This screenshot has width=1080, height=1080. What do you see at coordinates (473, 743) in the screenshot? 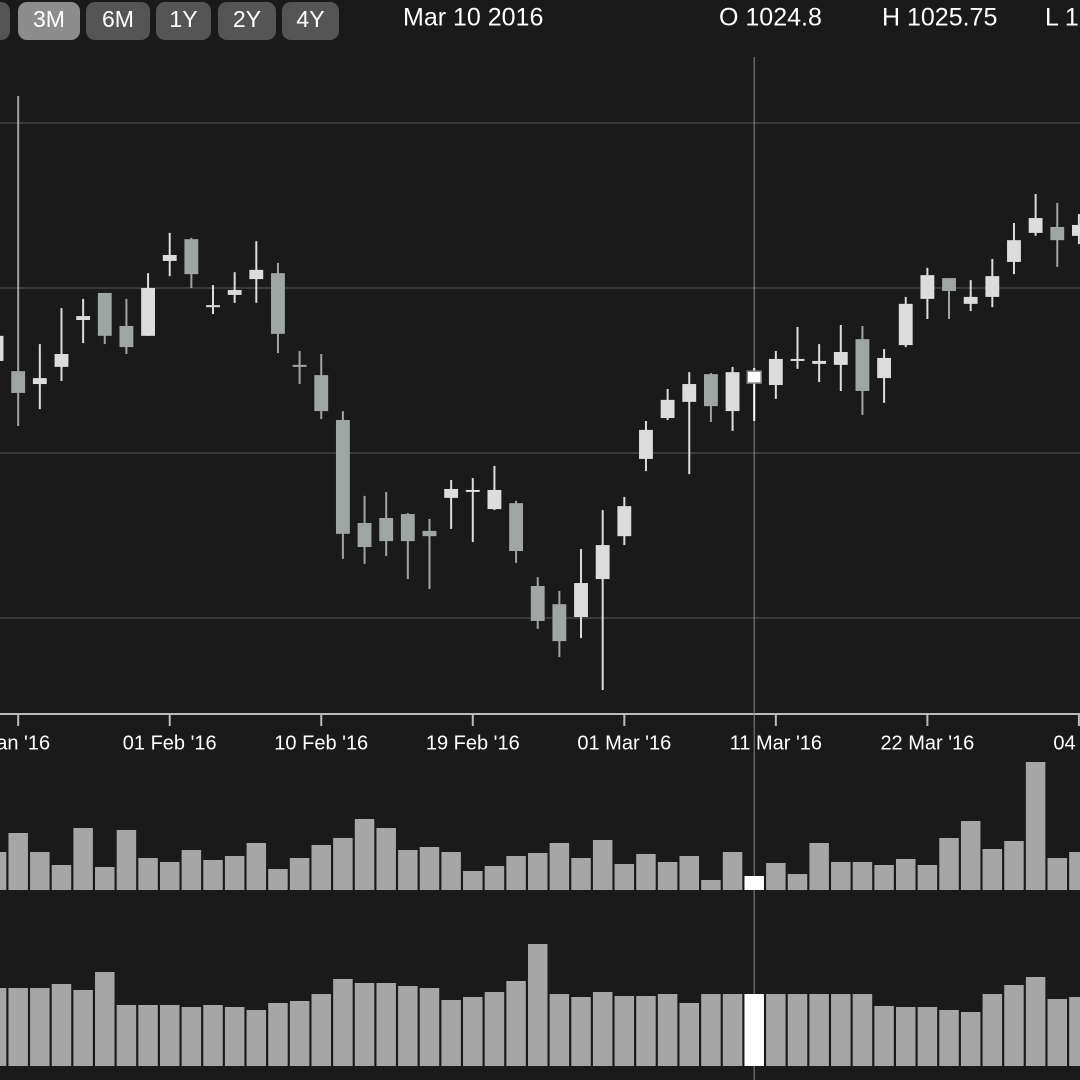
I see `x-tick-label: 19 Feb '16` at bounding box center [473, 743].